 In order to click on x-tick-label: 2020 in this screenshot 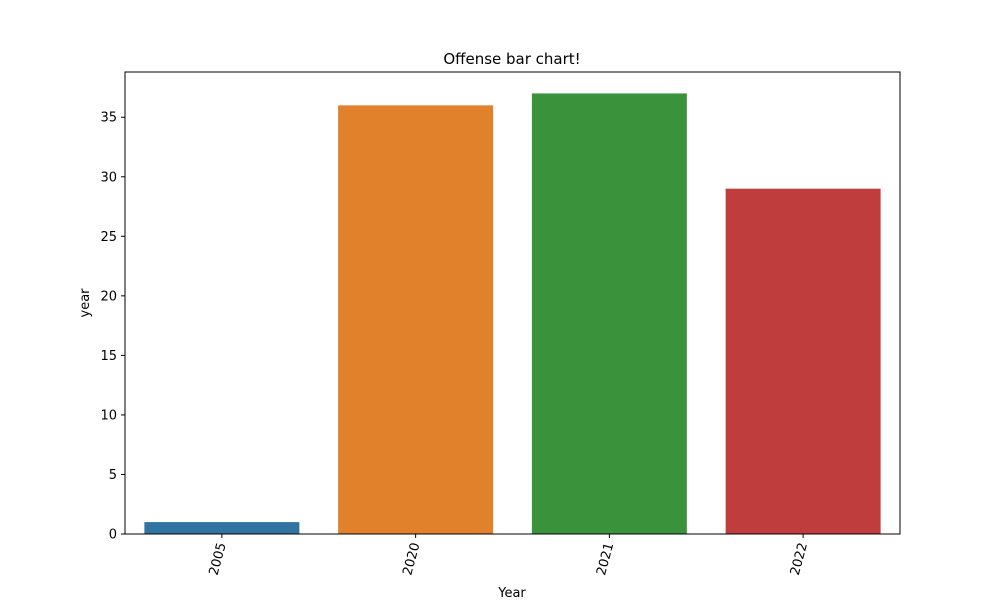, I will do `click(411, 559)`.